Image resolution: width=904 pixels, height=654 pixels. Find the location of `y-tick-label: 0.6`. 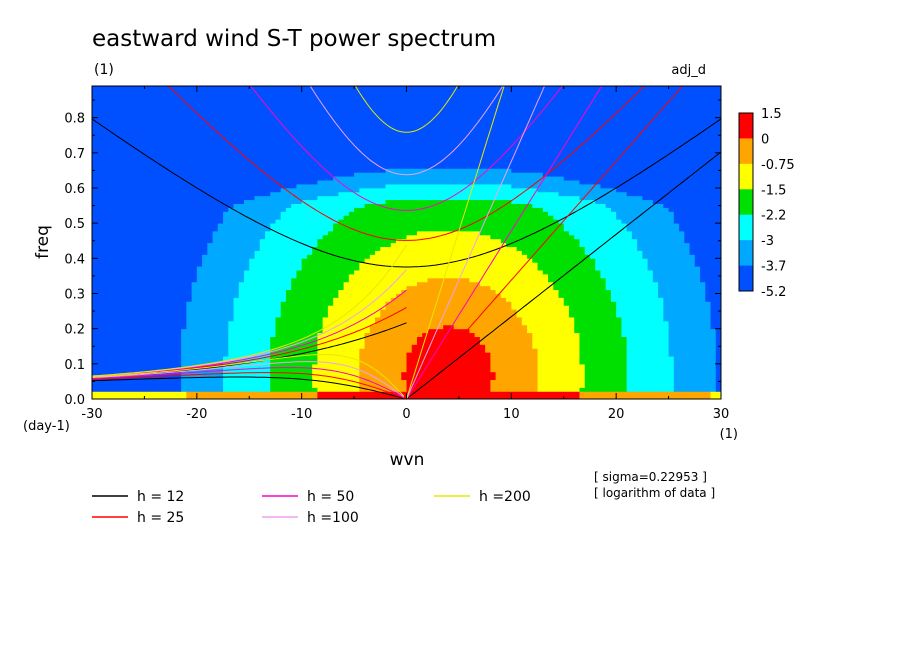

y-tick-label: 0.6 is located at coordinates (74, 189).